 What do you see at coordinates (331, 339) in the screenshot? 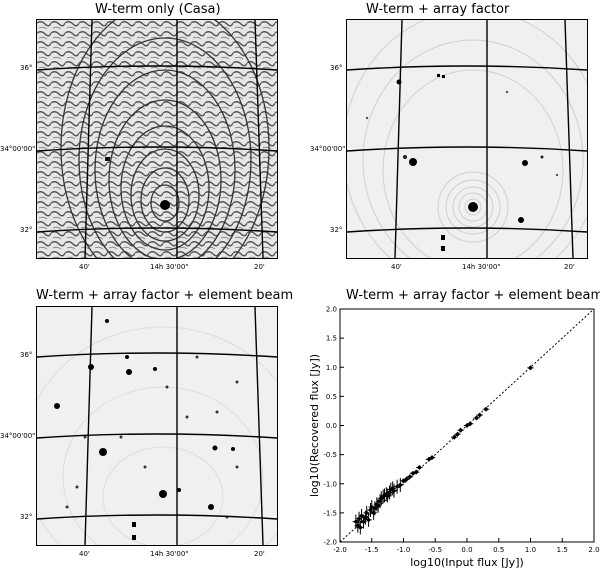
I see `y-tick-label: 1.5` at bounding box center [331, 339].